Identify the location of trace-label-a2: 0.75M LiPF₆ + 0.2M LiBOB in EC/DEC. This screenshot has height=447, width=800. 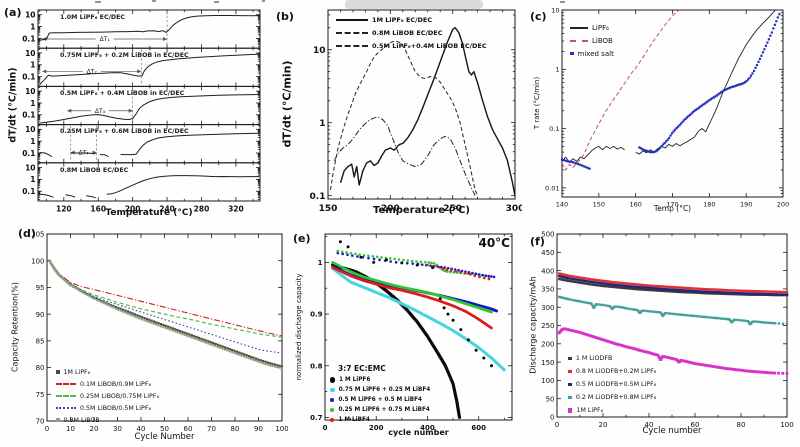
(124, 55).